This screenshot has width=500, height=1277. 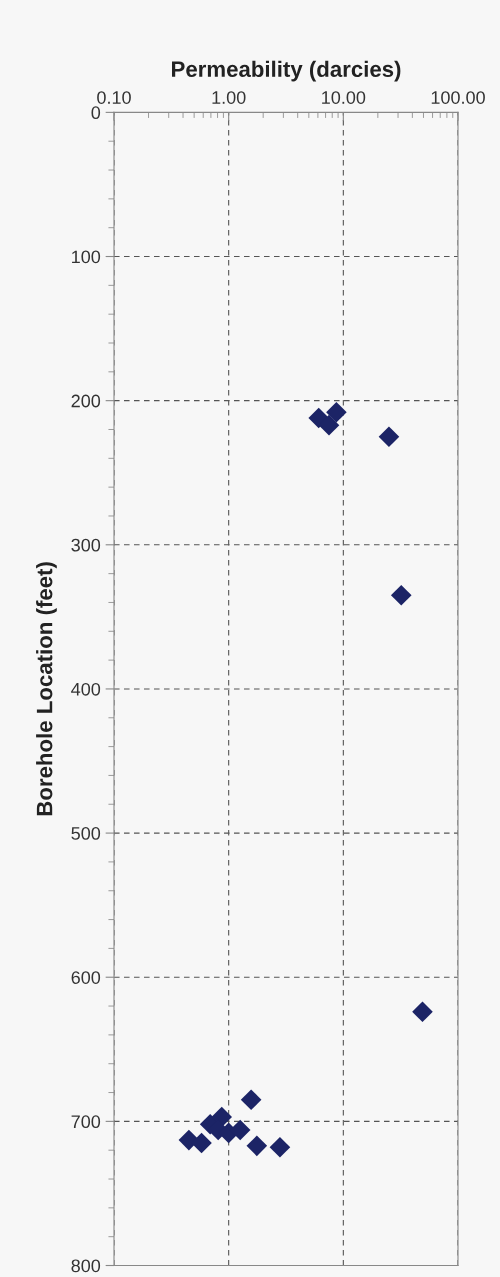 What do you see at coordinates (86, 401) in the screenshot?
I see `y-tick-label: 200` at bounding box center [86, 401].